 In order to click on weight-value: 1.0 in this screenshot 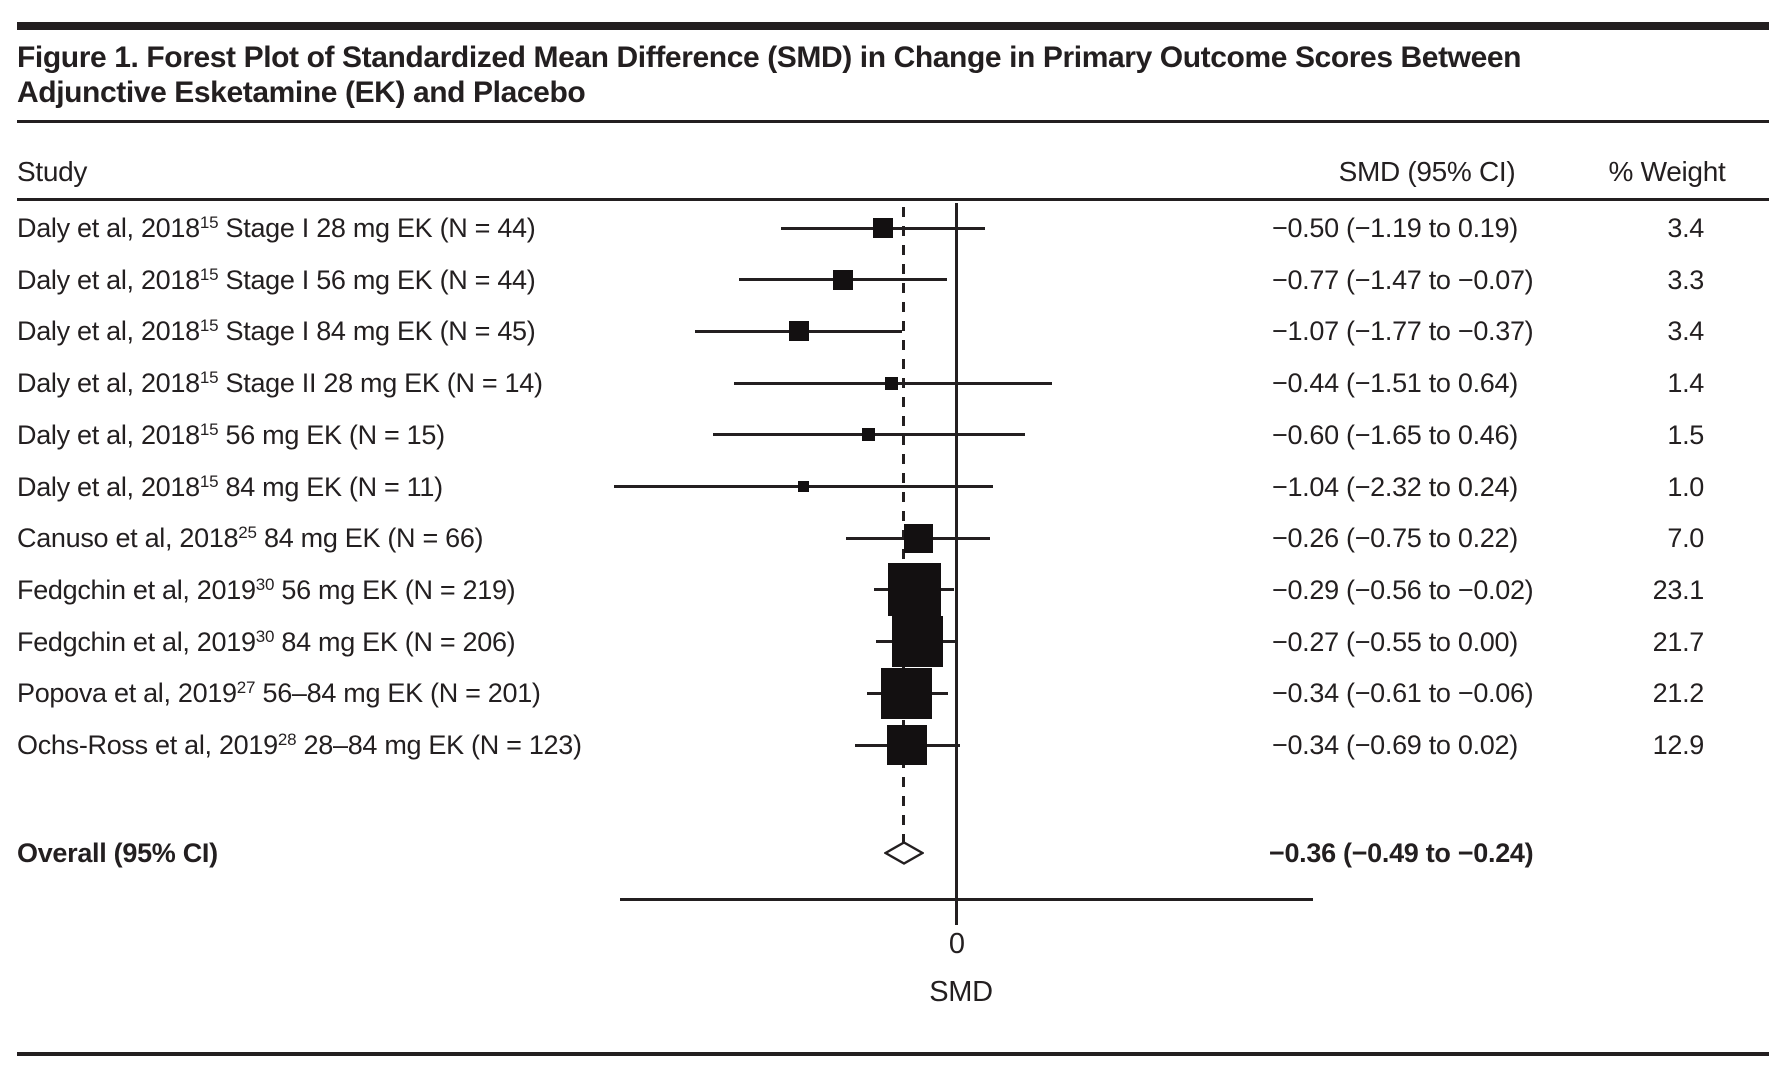, I will do `click(1685, 486)`.